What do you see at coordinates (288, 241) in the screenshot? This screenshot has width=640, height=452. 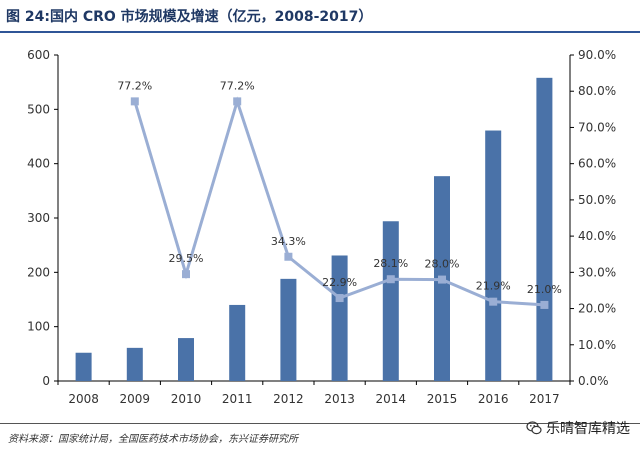 I see `data-label: 34.3%` at bounding box center [288, 241].